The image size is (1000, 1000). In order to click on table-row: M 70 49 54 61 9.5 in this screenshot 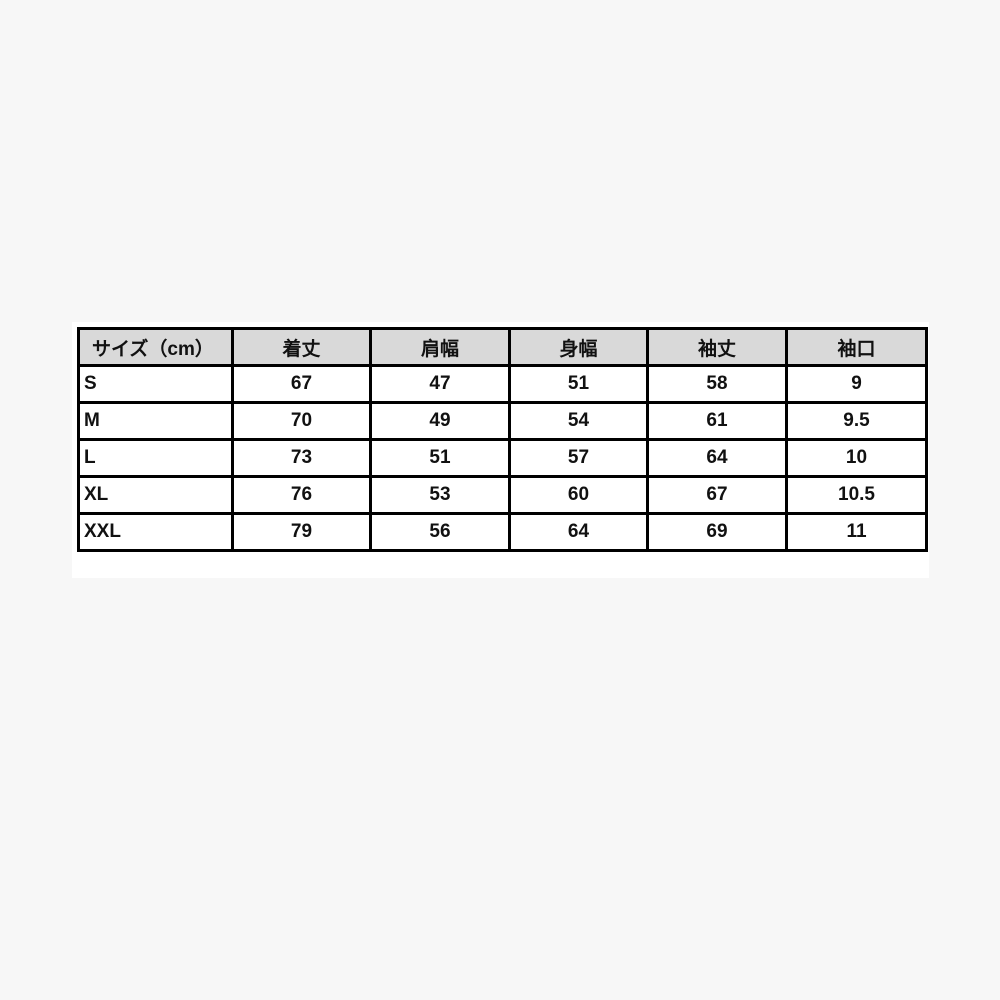, I will do `click(502, 421)`.